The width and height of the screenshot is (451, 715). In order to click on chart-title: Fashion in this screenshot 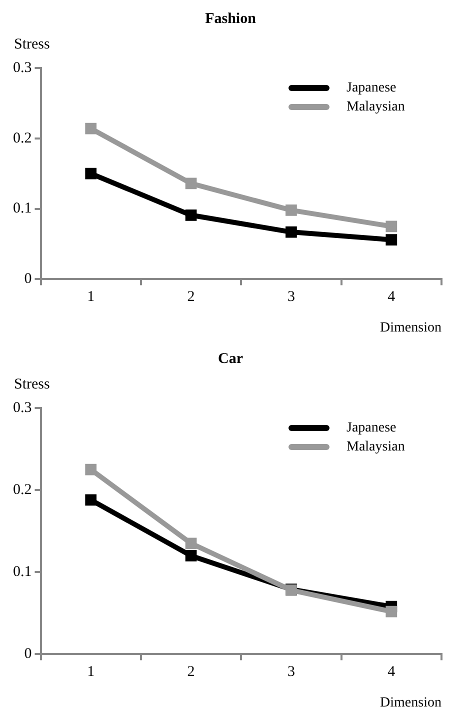, I will do `click(231, 18)`.